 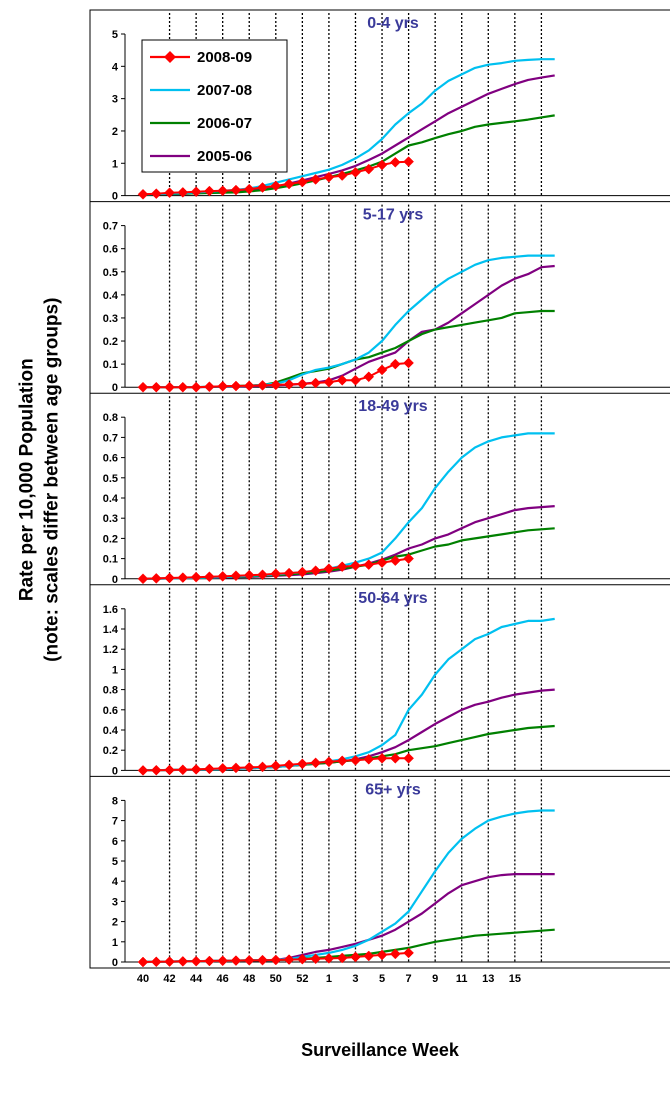 I want to click on y-tick-label: 4, so click(x=115, y=67).